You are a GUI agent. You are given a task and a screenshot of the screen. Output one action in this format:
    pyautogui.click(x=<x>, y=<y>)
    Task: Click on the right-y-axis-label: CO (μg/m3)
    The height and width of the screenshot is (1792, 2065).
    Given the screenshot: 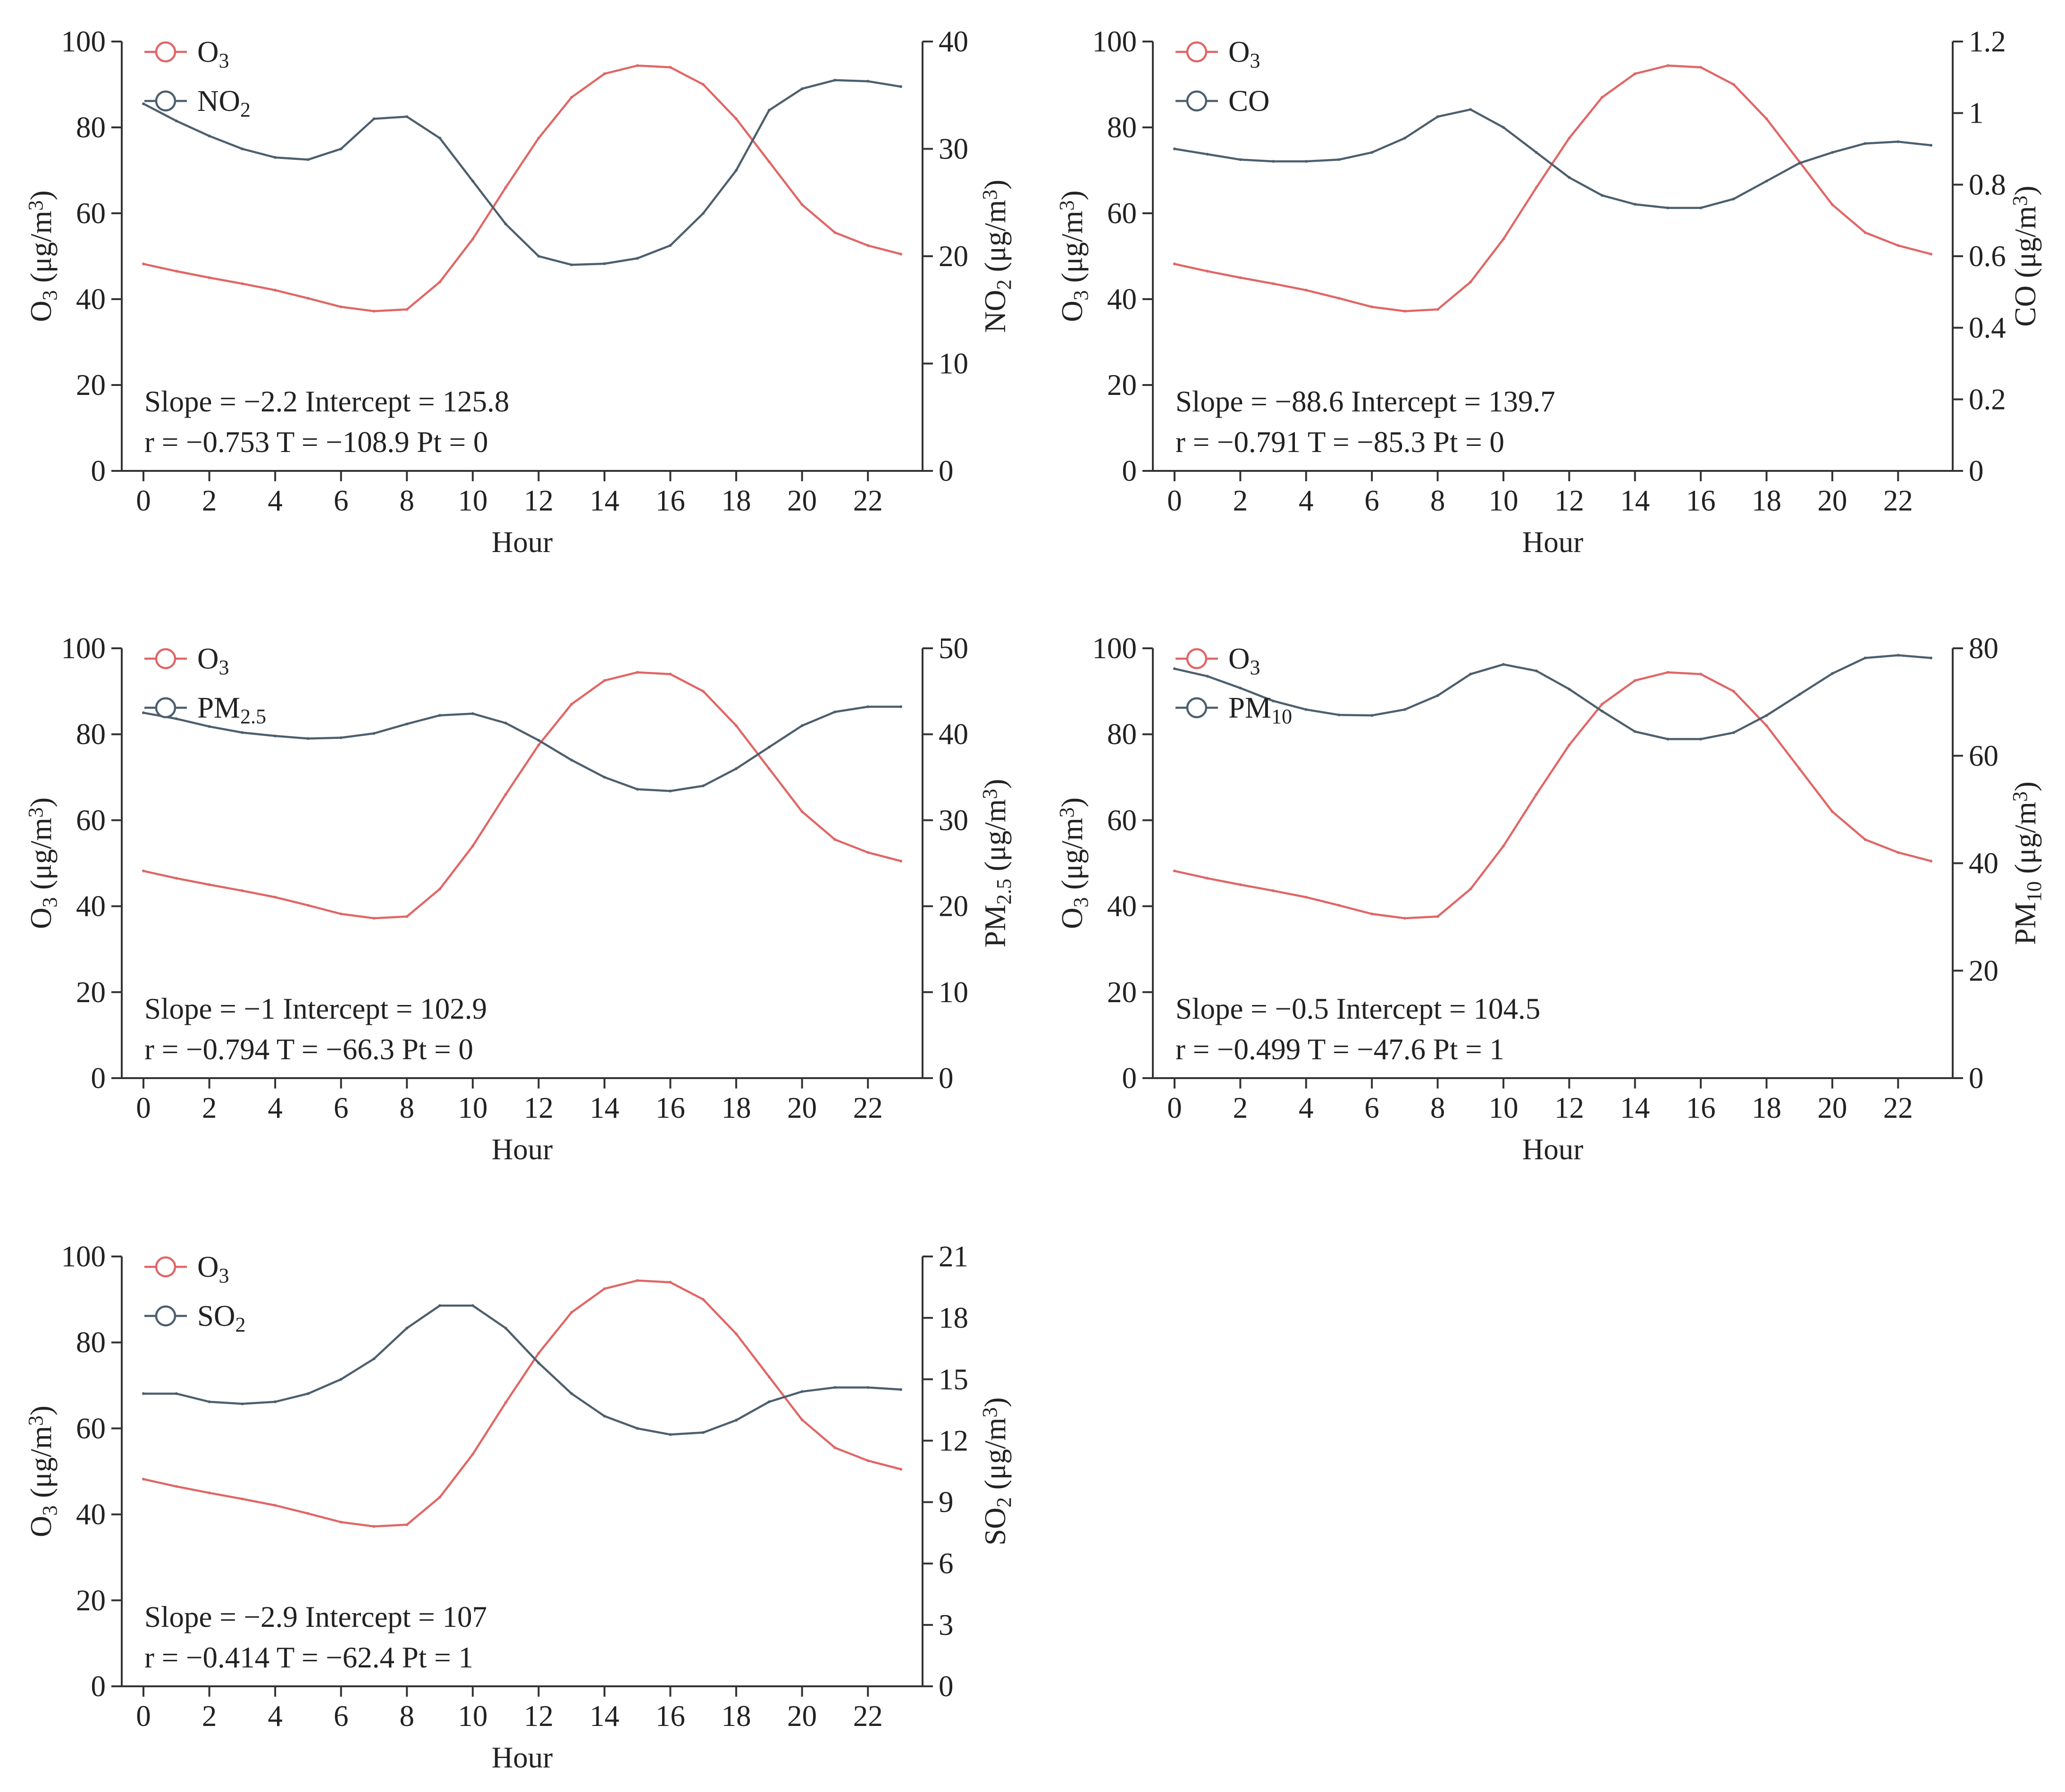 What is the action you would take?
    pyautogui.click(x=2025, y=256)
    